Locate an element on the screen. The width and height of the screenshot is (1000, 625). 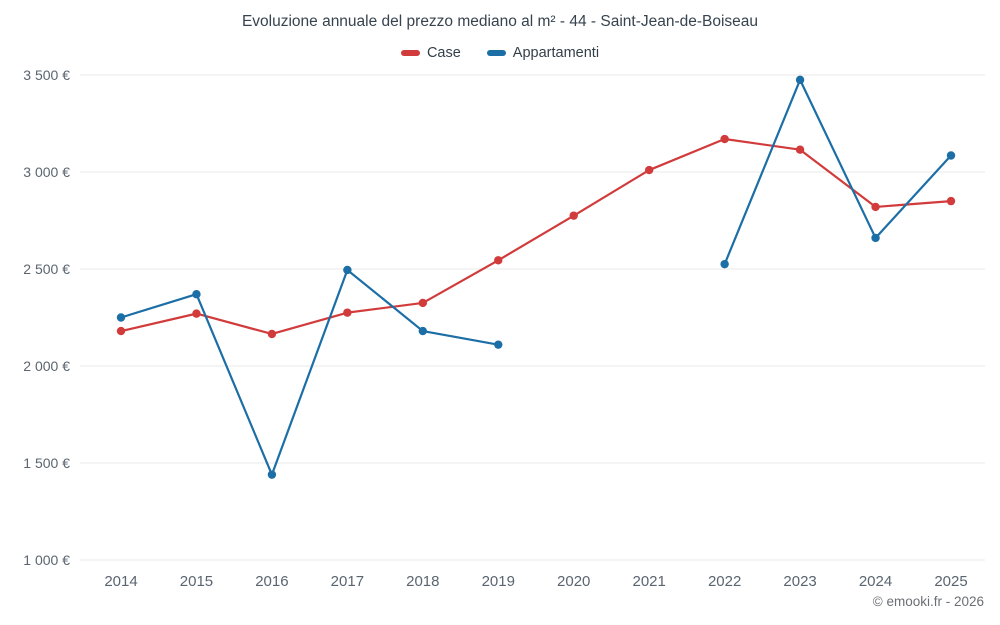
y-tick-label: 1 500 € is located at coordinates (46, 463).